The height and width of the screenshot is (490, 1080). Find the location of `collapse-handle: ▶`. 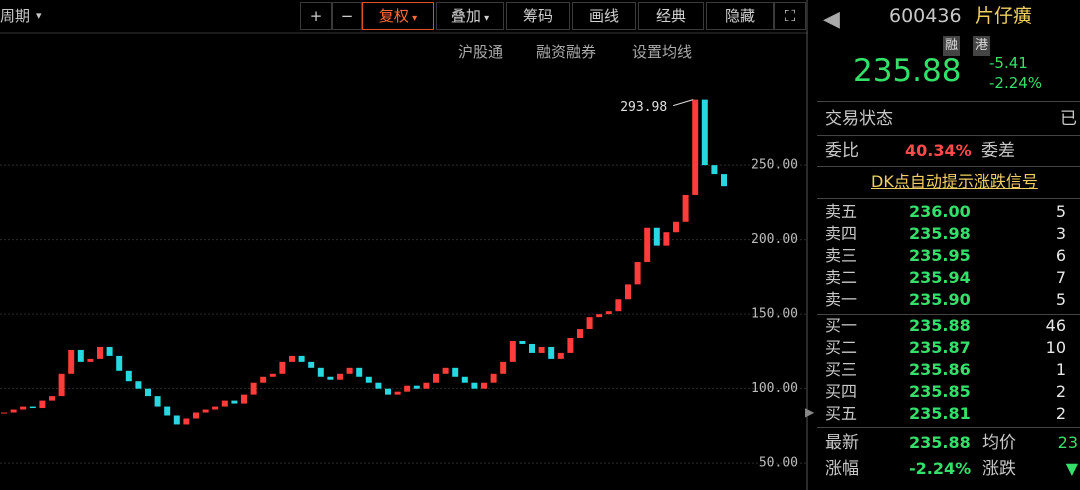

collapse-handle: ▶ is located at coordinates (810, 412).